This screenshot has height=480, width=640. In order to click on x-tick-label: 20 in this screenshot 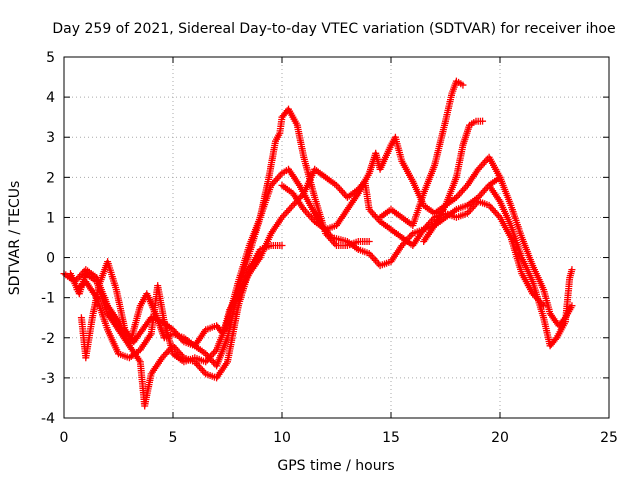, I will do `click(500, 438)`.